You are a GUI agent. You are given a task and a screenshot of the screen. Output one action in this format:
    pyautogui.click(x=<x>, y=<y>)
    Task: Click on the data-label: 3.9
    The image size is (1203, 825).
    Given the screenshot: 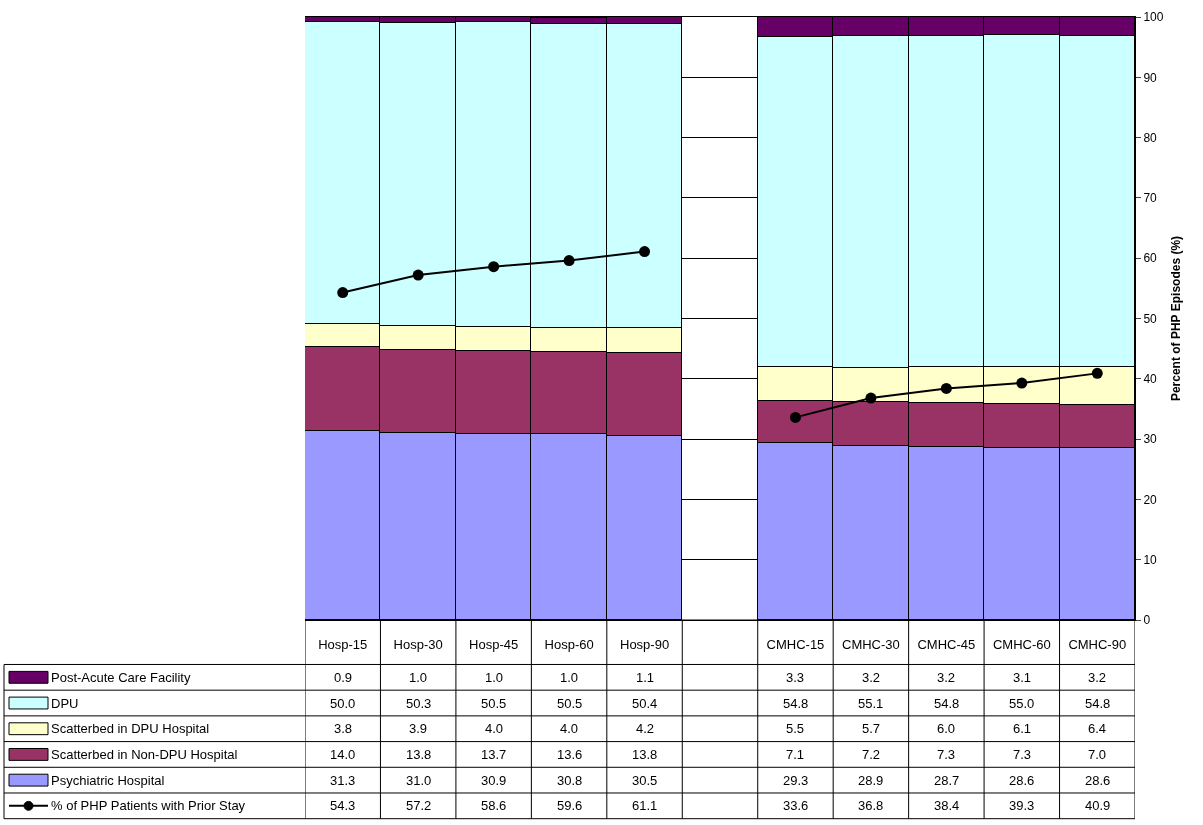 What is the action you would take?
    pyautogui.click(x=418, y=728)
    